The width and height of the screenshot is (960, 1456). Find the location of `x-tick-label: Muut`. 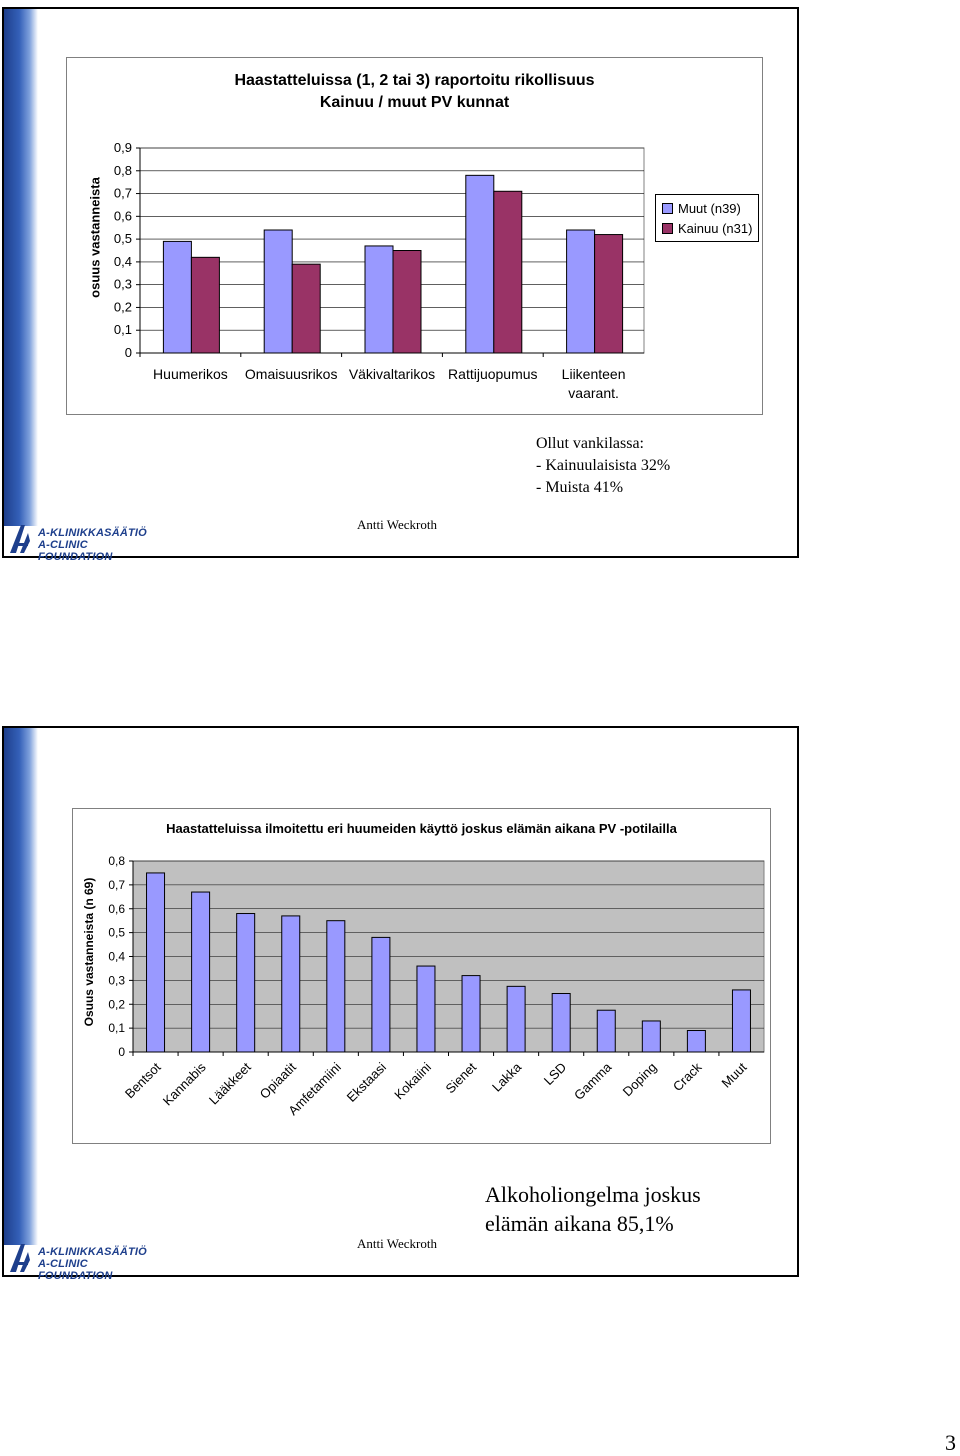

x-tick-label: Muut is located at coordinates (734, 1074).